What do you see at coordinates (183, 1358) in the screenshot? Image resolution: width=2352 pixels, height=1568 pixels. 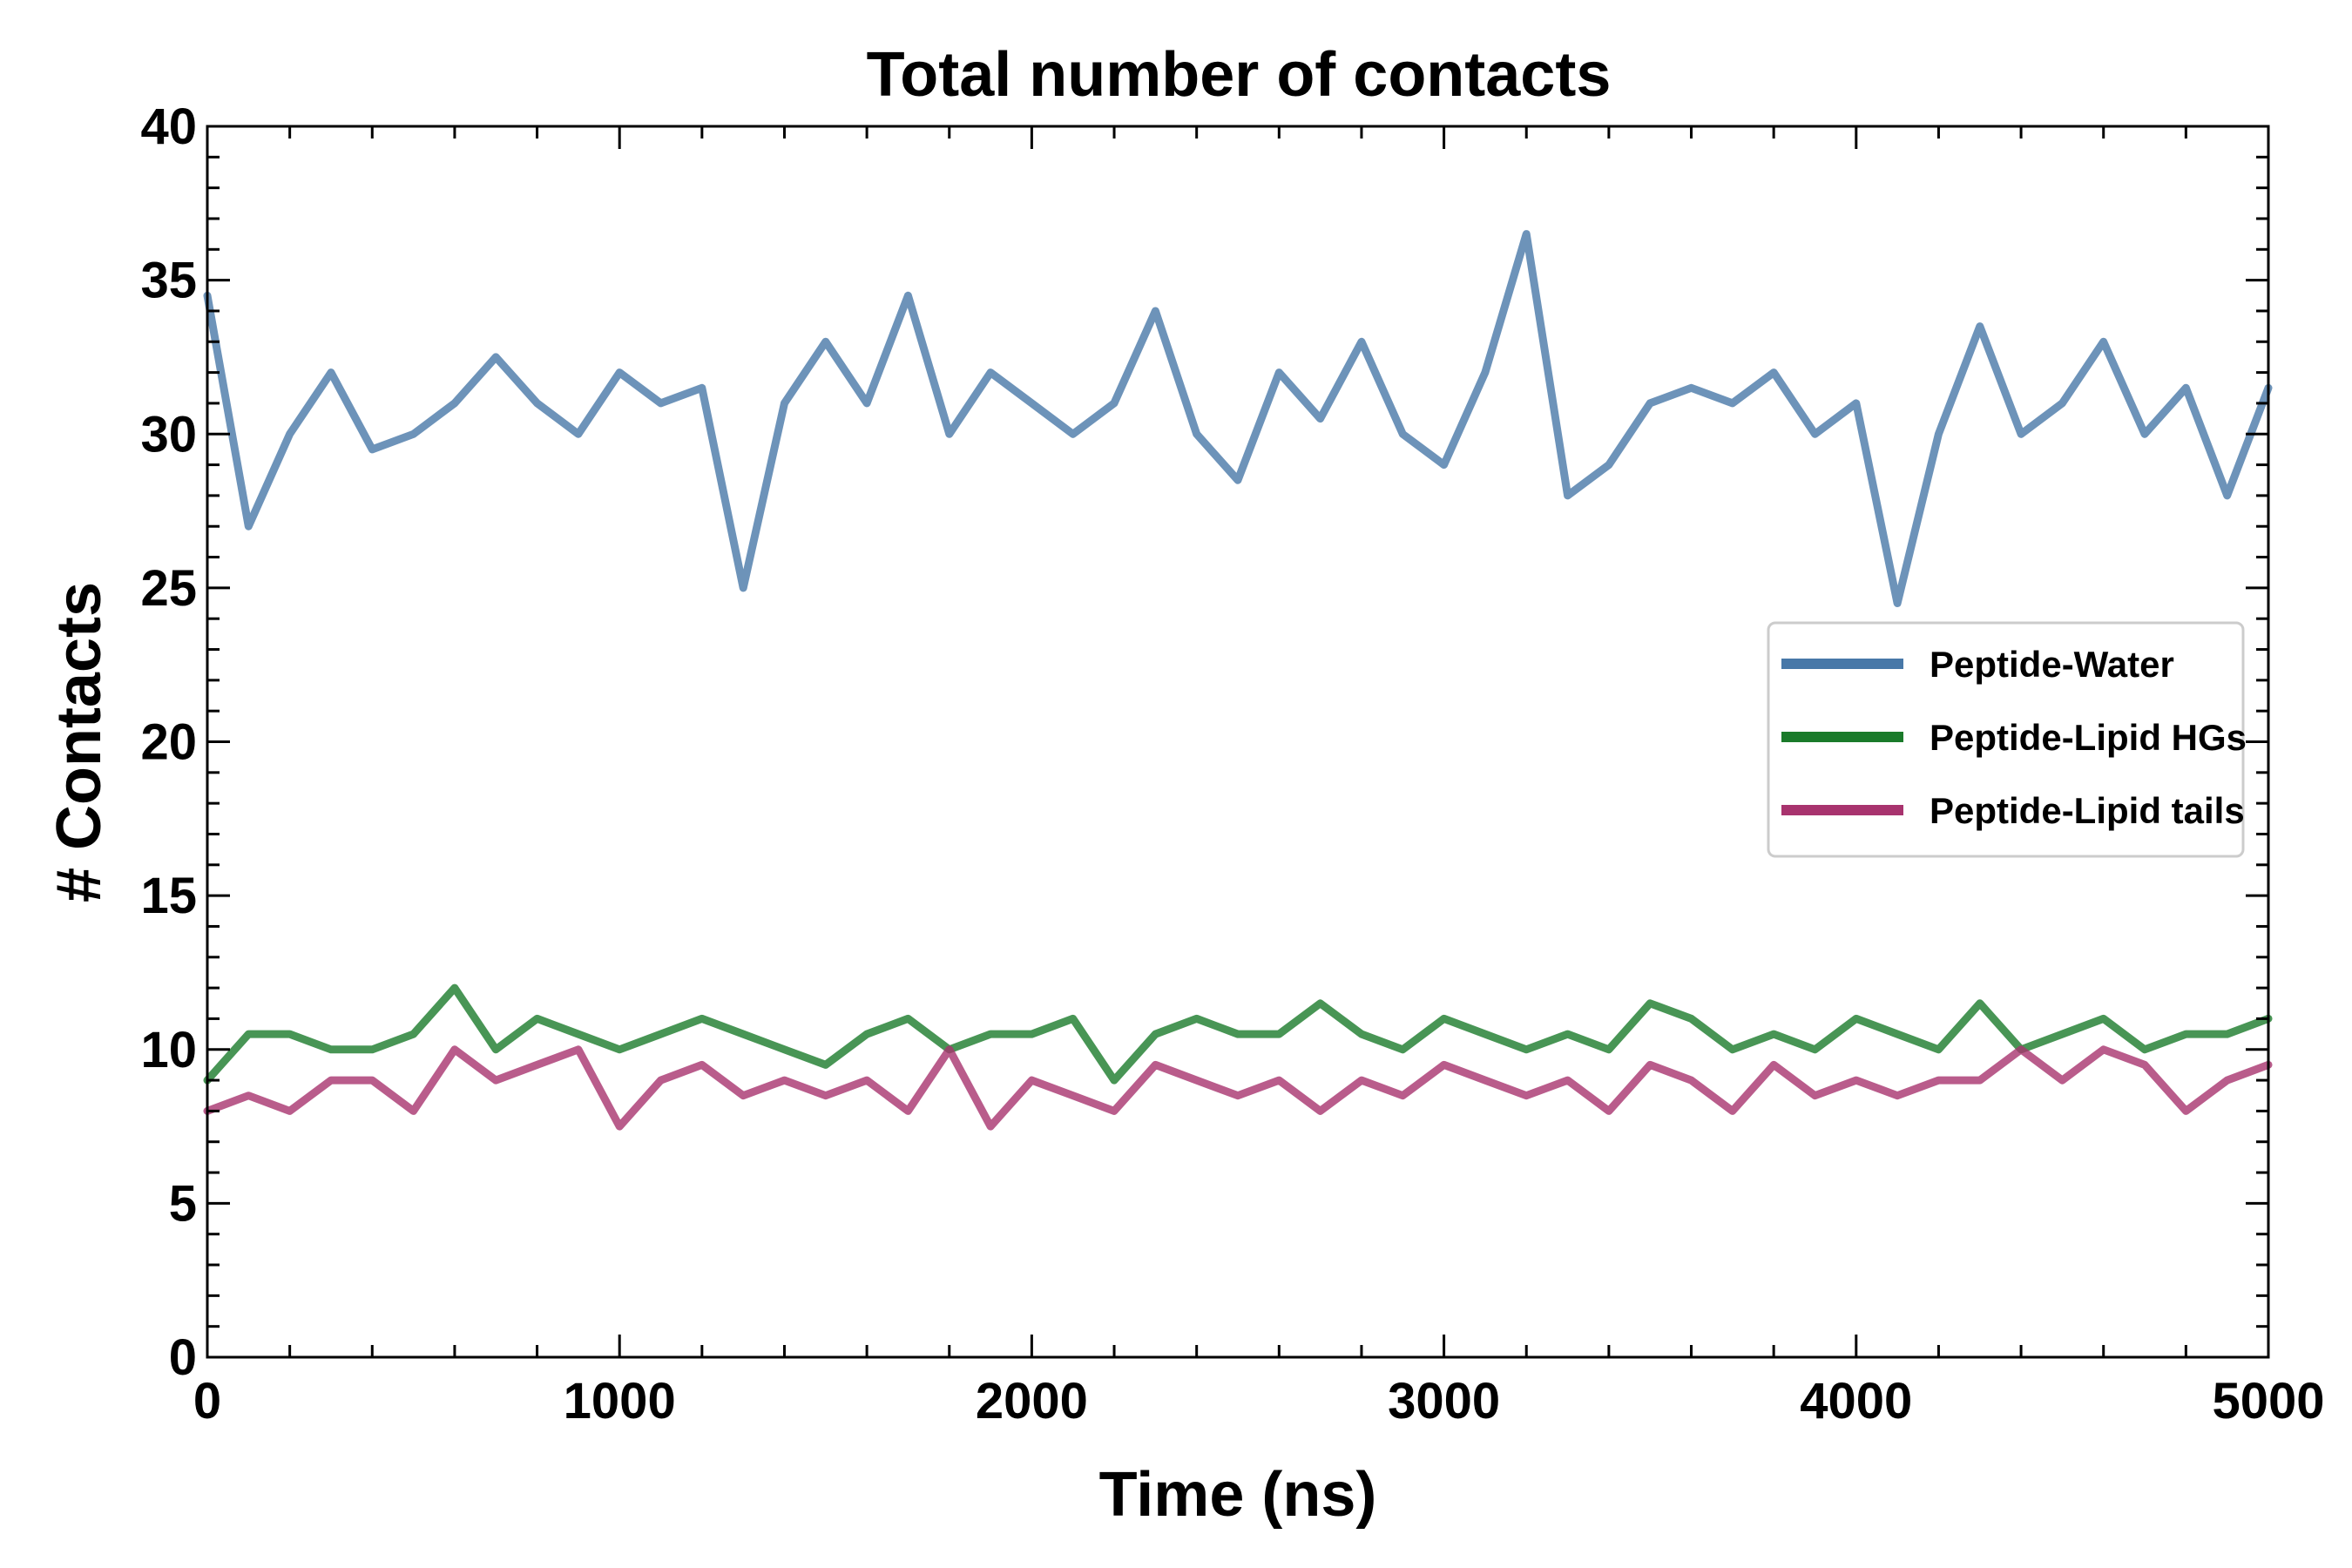 I see `y-tick-label: 0` at bounding box center [183, 1358].